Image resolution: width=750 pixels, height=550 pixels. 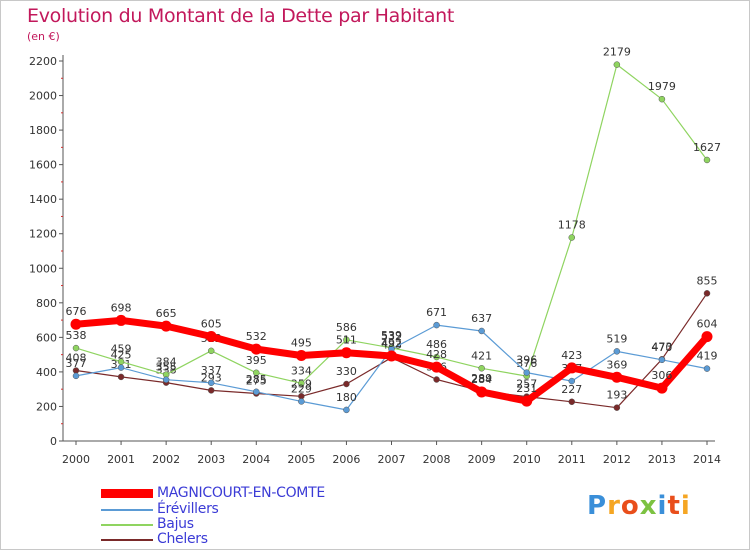 I want to click on data-label: 231, so click(x=526, y=388).